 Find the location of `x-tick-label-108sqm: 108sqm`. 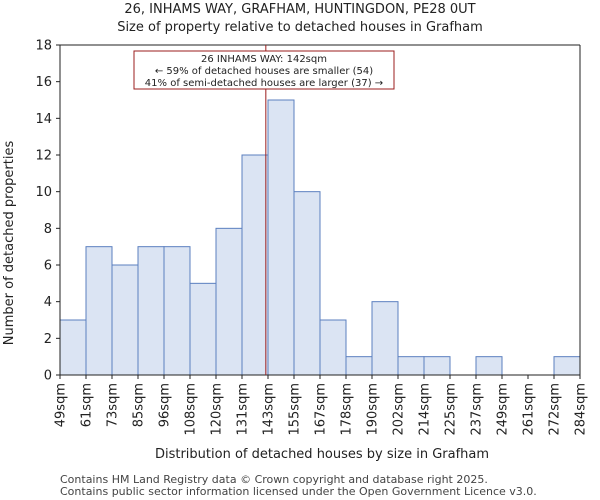

x-tick-label-108sqm: 108sqm is located at coordinates (191, 409).